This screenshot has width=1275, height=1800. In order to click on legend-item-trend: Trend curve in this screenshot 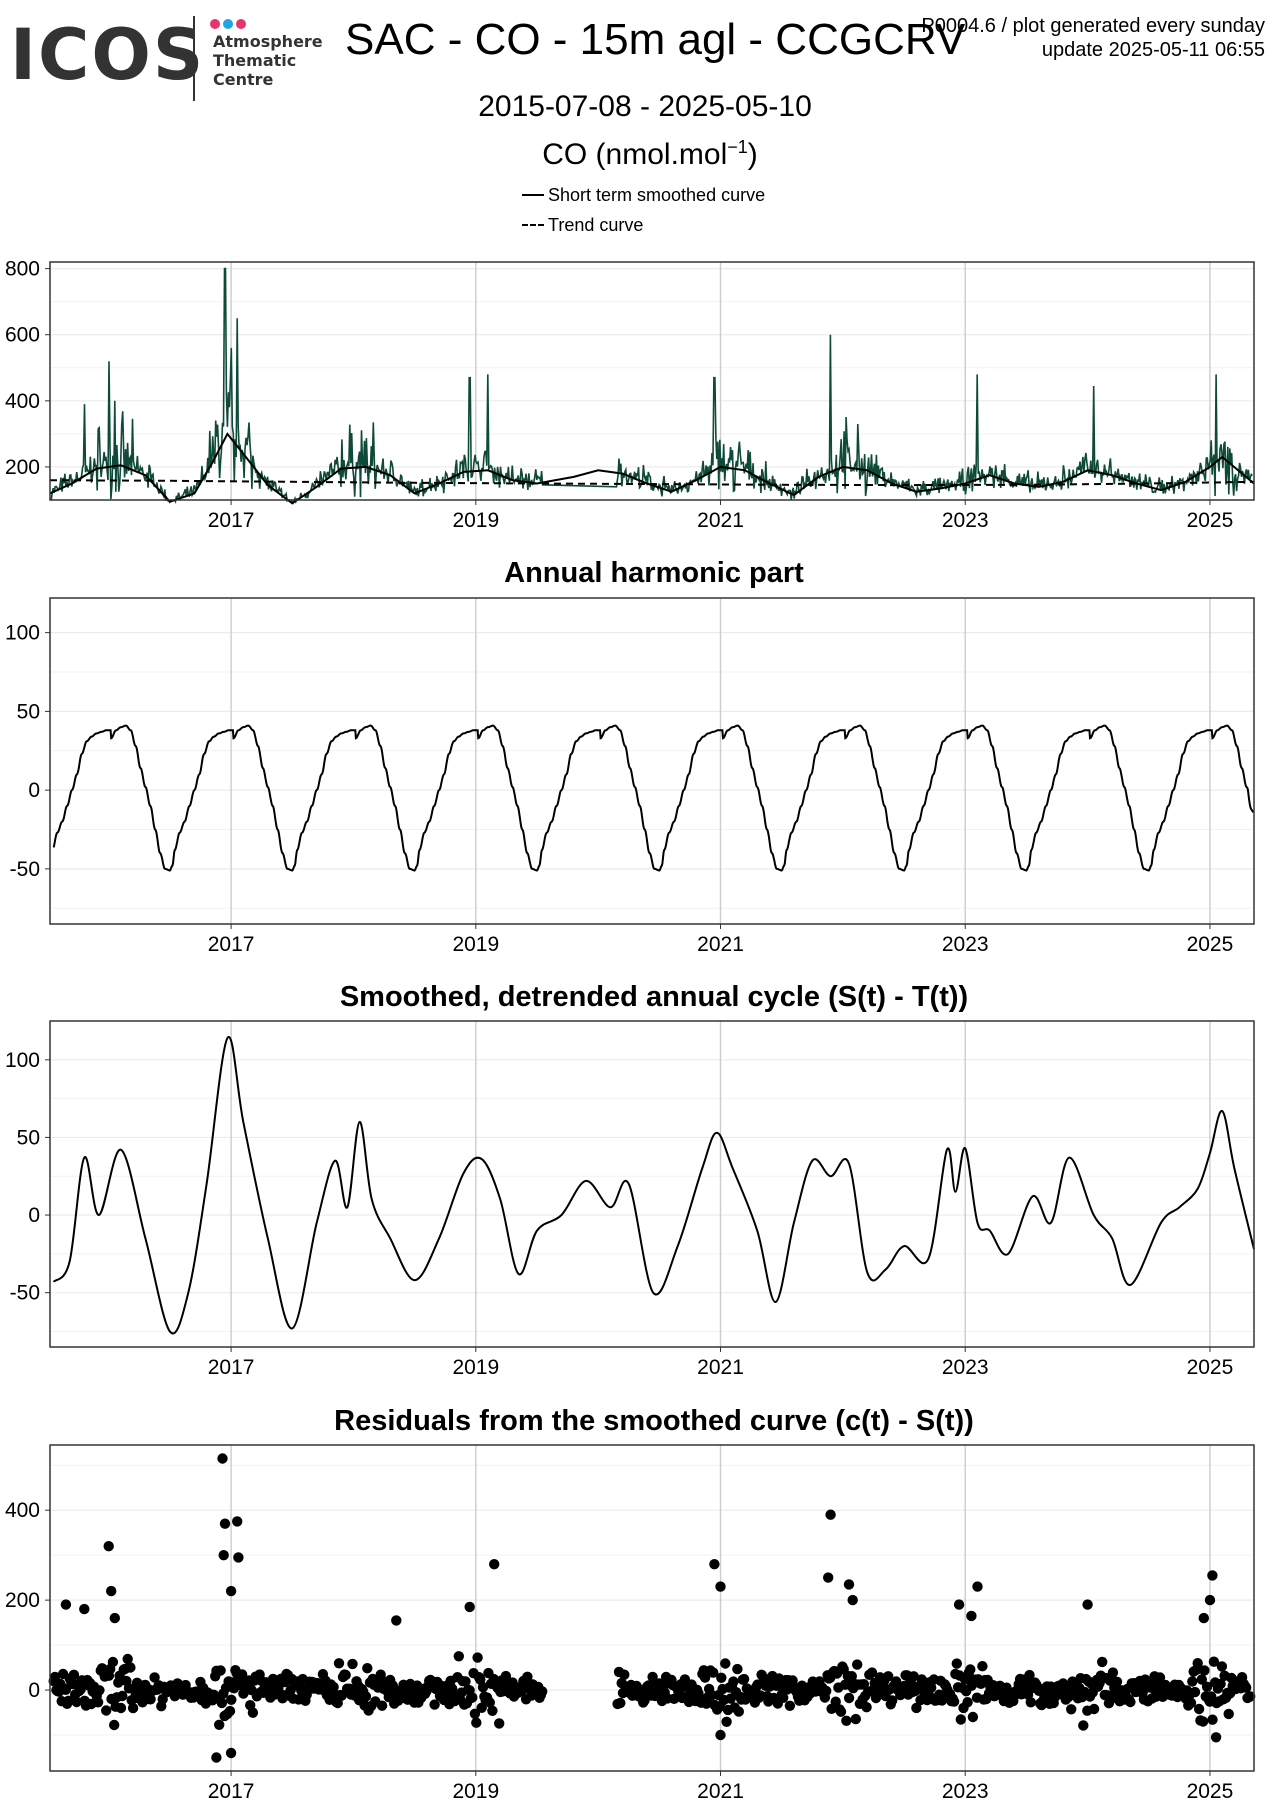, I will do `click(643, 225)`.